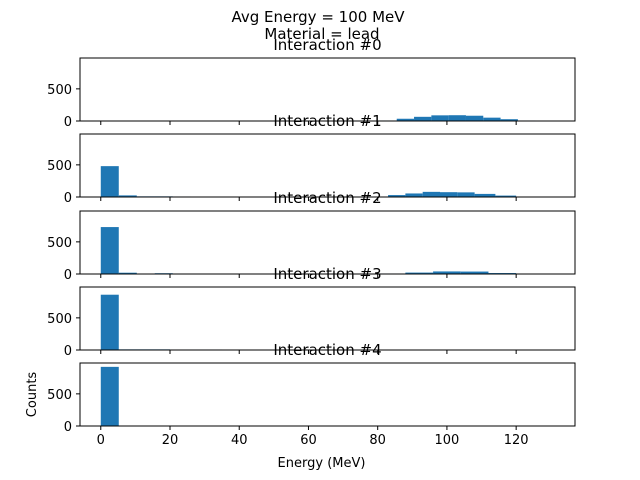  What do you see at coordinates (321, 34) in the screenshot?
I see `figure-suptitle-line2: Material = lead` at bounding box center [321, 34].